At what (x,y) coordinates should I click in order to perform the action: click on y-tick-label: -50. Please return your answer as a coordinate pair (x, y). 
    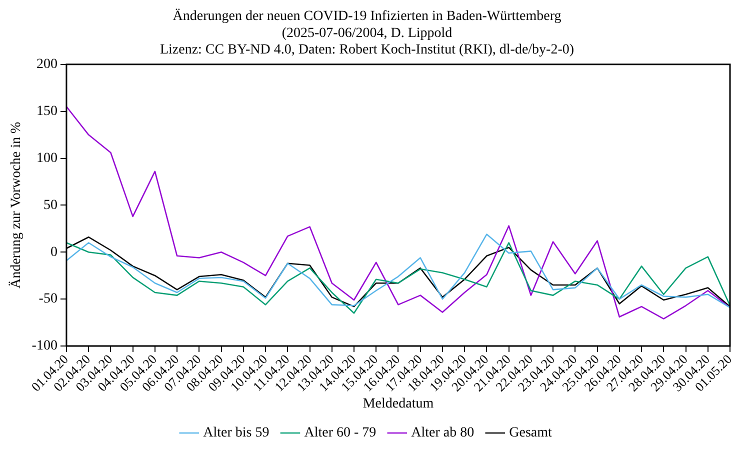
    Looking at the image, I should click on (48, 299).